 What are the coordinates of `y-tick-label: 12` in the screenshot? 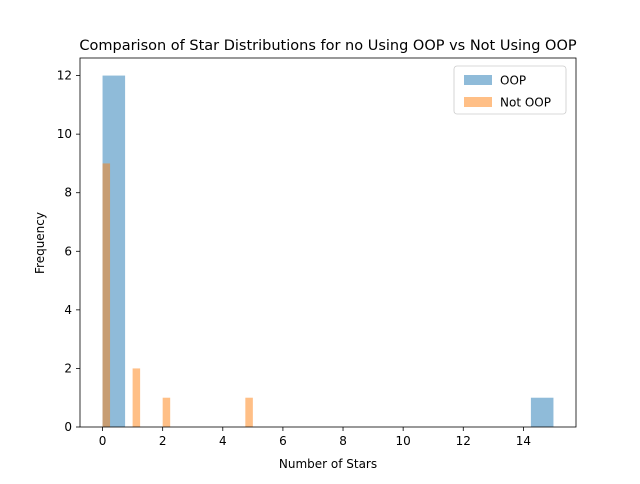 It's located at (64, 76).